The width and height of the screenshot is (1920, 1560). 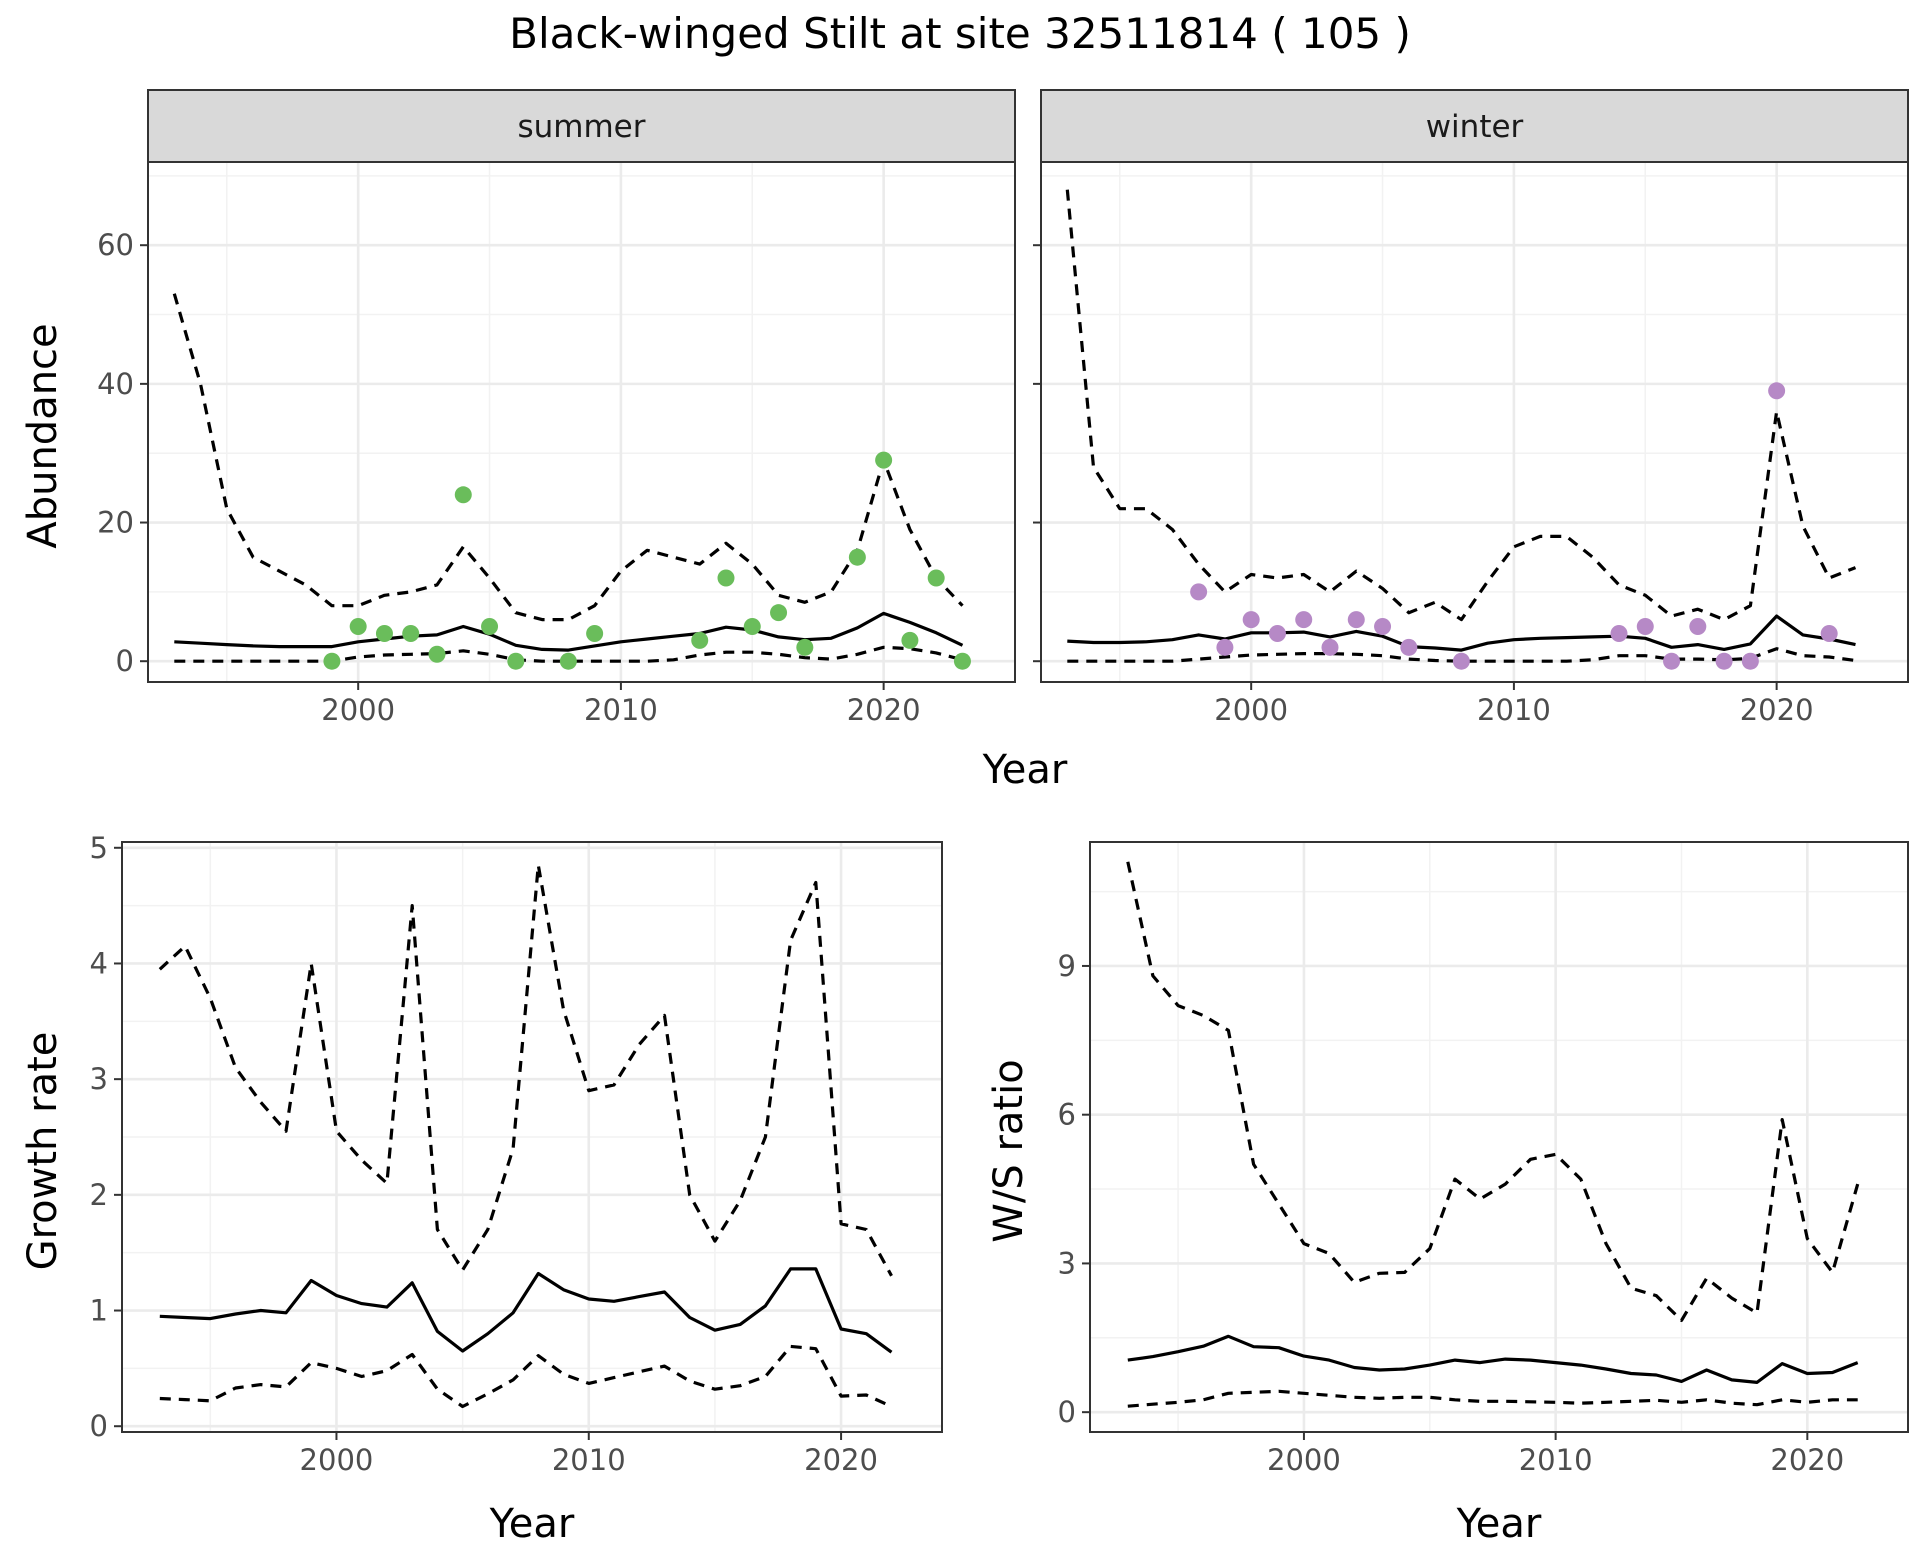 I want to click on y-tick-label: 1, so click(x=99, y=1311).